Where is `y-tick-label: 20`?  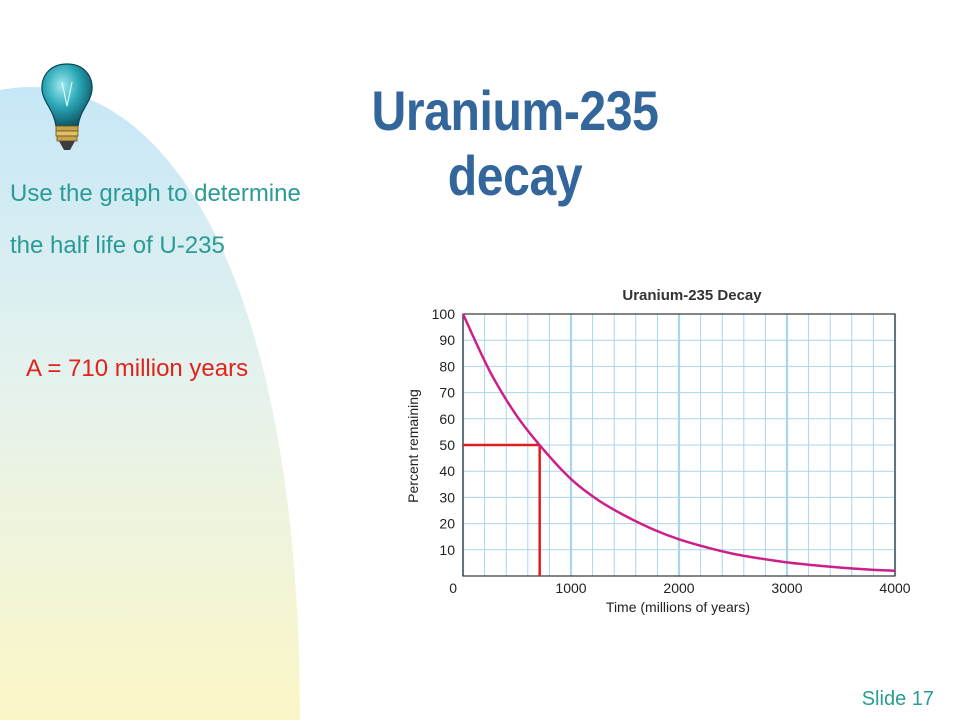 y-tick-label: 20 is located at coordinates (447, 524).